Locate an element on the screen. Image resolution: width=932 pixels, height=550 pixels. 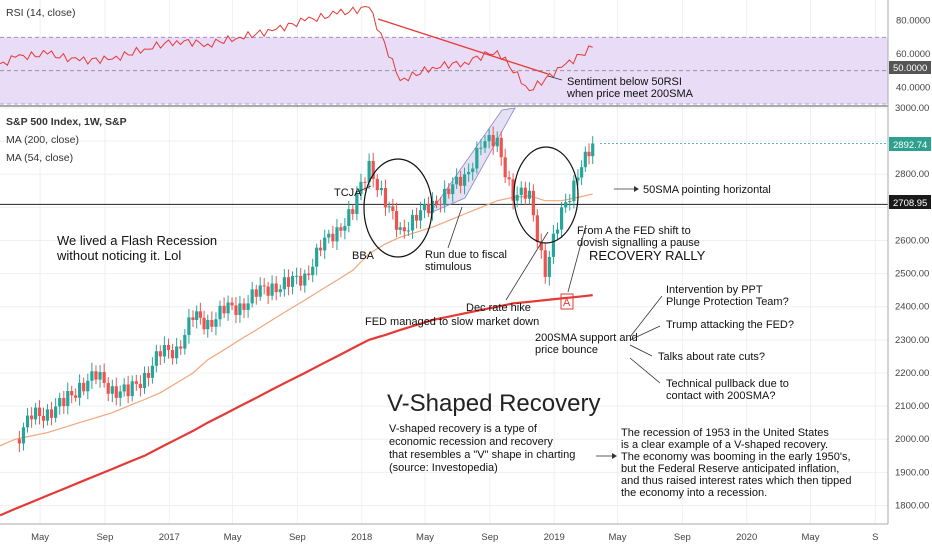
v-shaped-title: V-Shaped Recovery is located at coordinates (493, 403).